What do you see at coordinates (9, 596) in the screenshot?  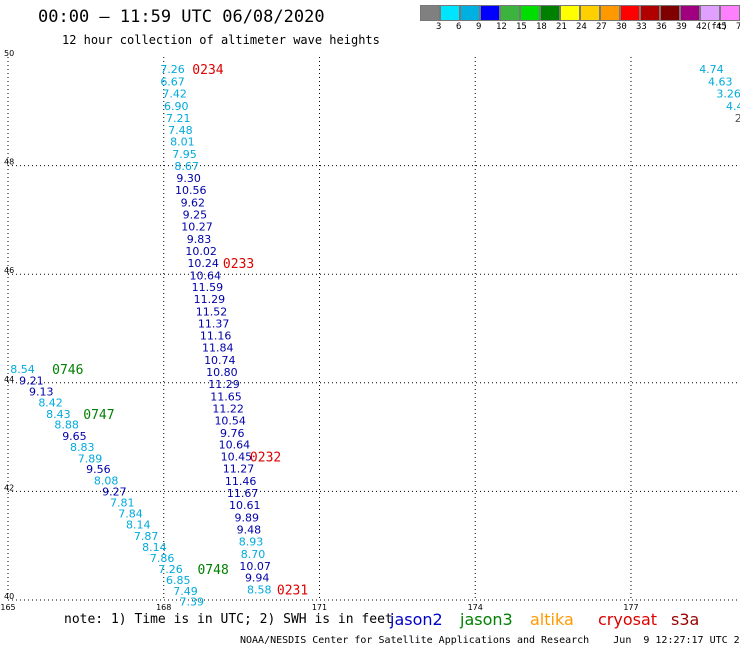 I see `y-tick-label: 40` at bounding box center [9, 596].